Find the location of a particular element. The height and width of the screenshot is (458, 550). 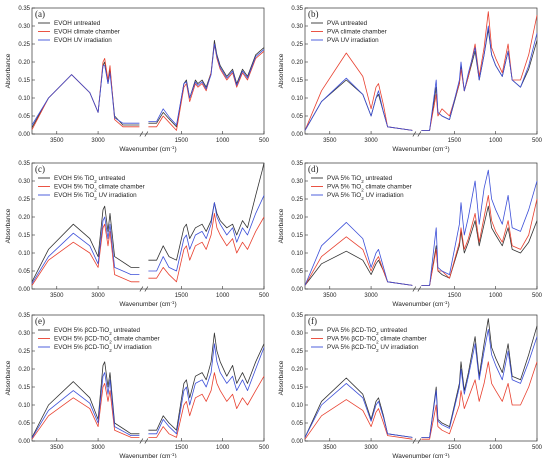

legend-label: PVA UV irradiation is located at coordinates (353, 40).